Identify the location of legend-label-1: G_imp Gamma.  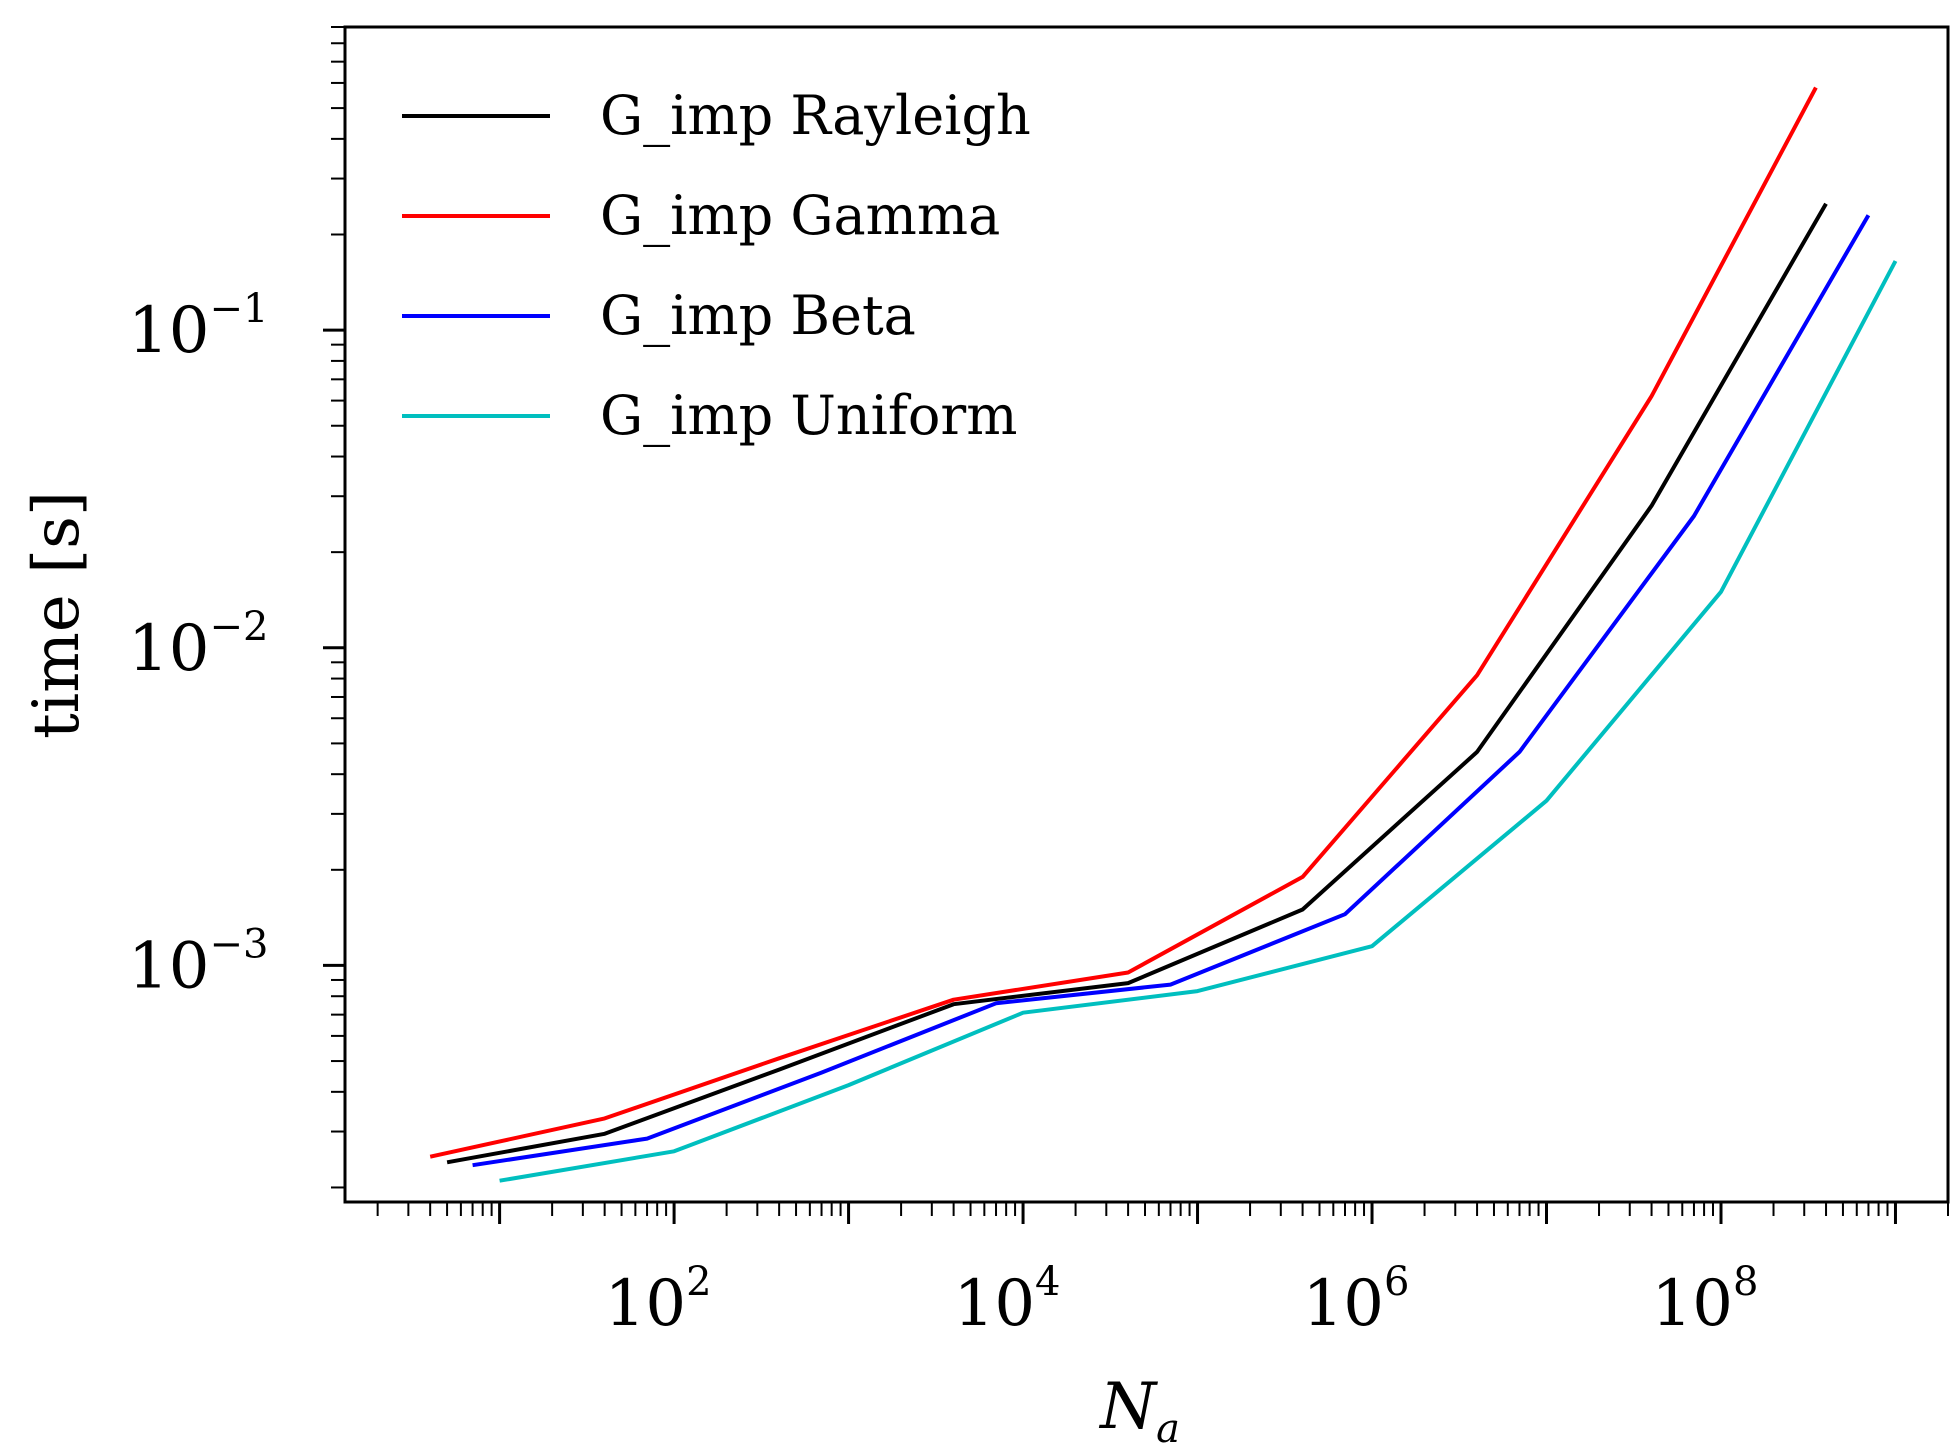
(800, 215).